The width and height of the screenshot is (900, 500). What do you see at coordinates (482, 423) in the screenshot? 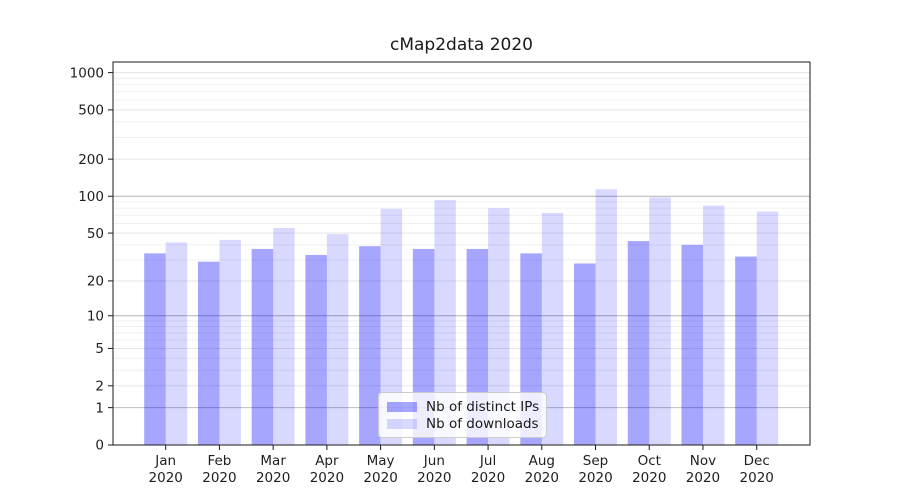
I see `legend-label-downloads: Nb of downloads` at bounding box center [482, 423].